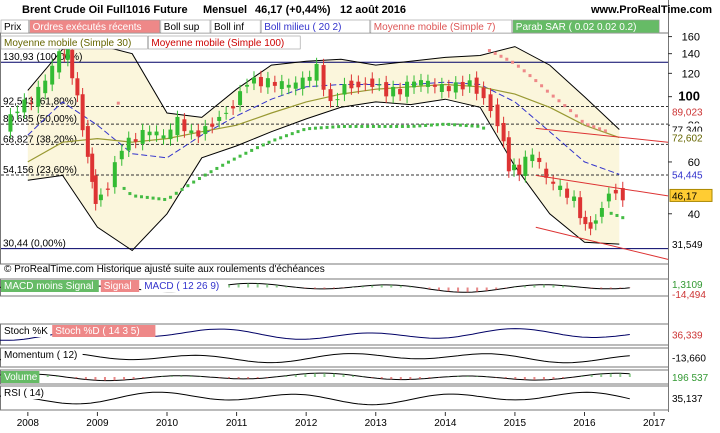  What do you see at coordinates (26, 331) in the screenshot?
I see `panel-legend-label: Stoch %K` at bounding box center [26, 331].